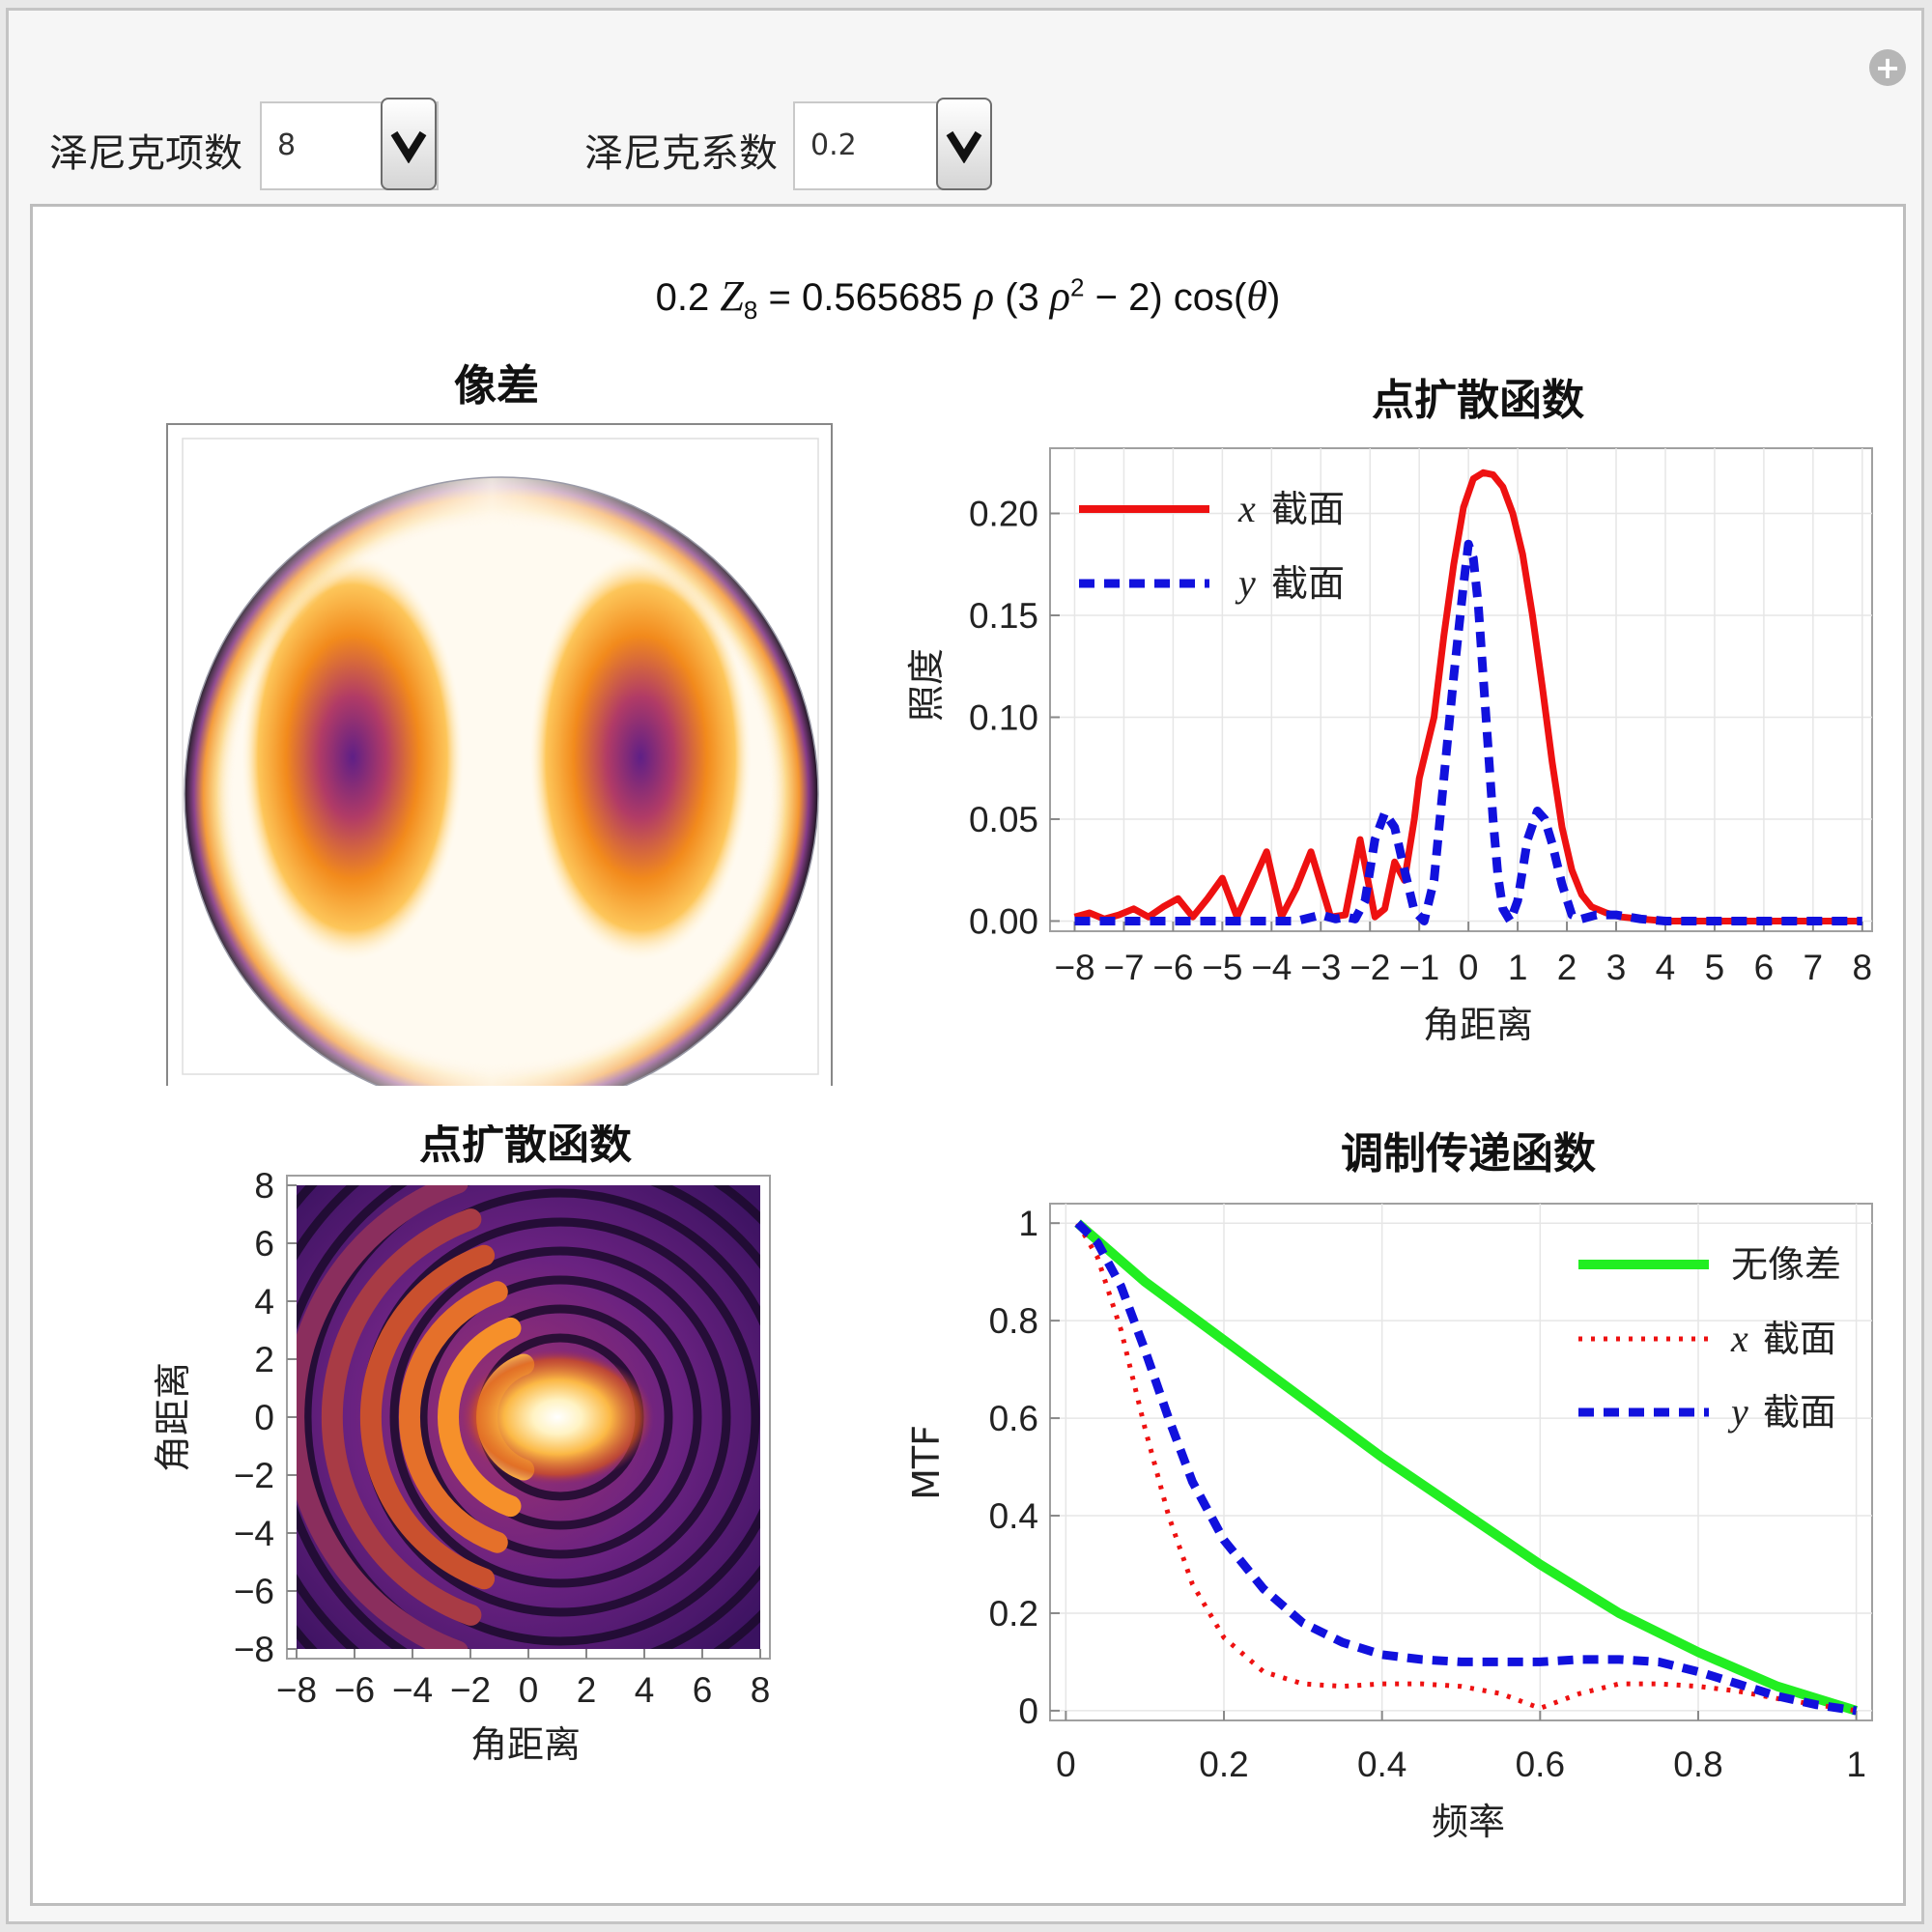 The image size is (1932, 1932). What do you see at coordinates (1212, 546) in the screenshot?
I see `psf-line-legend: x 截面 y 截面` at bounding box center [1212, 546].